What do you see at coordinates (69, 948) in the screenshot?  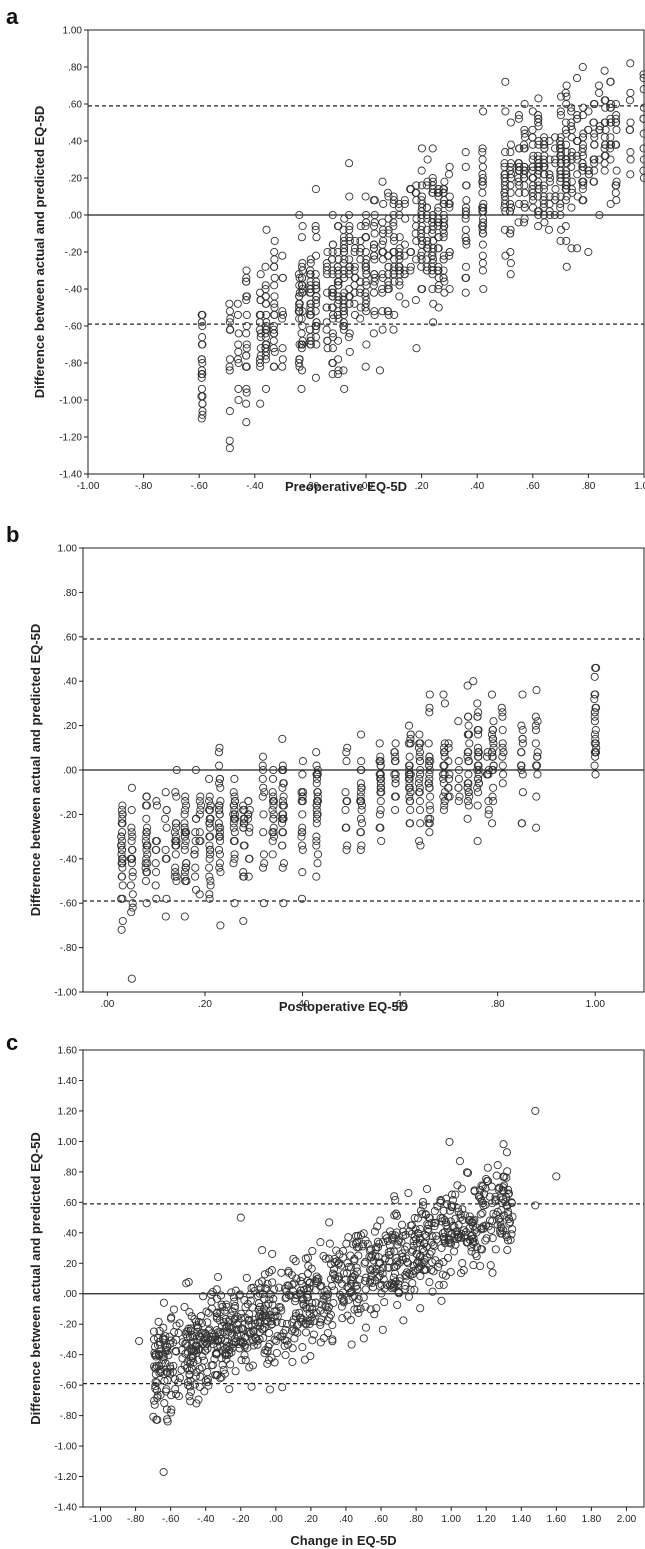 I see `y-tick-label: -.80` at bounding box center [69, 948].